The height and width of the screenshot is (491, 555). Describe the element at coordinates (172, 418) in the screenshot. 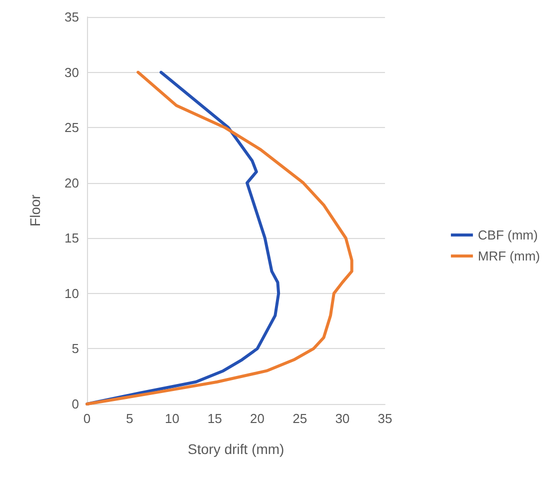

I see `x-tick-label: 10` at that location.